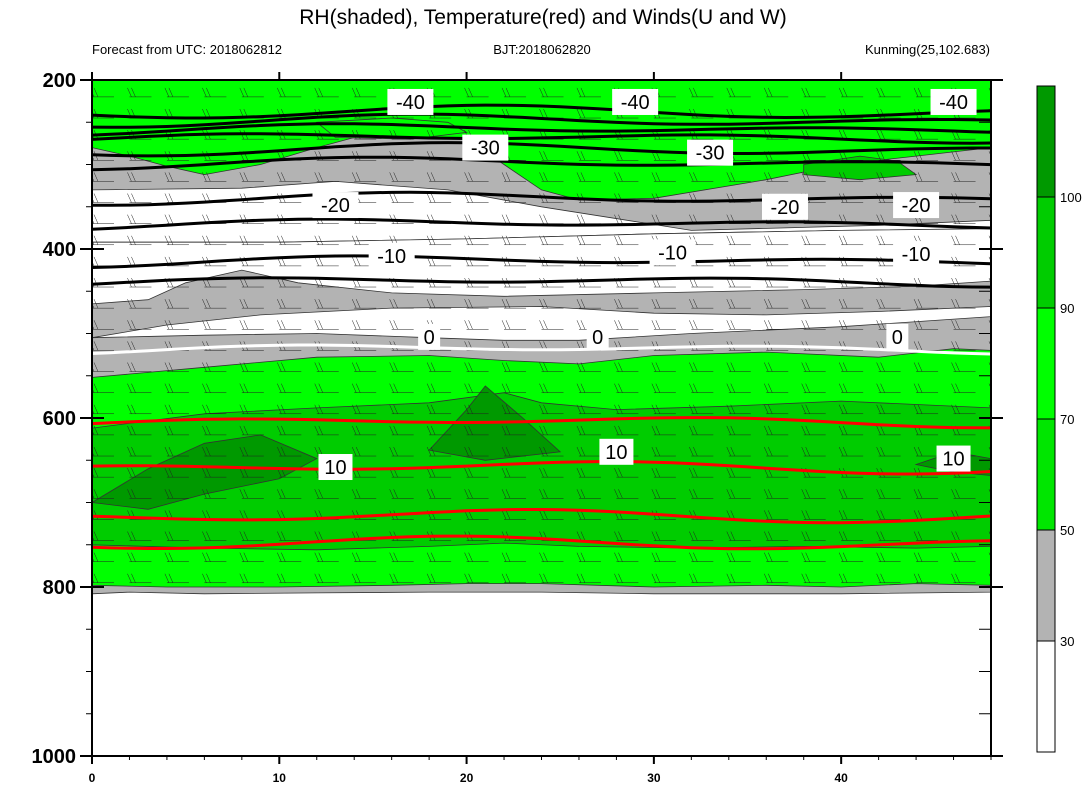  What do you see at coordinates (635, 103) in the screenshot?
I see `contour-label-text: -40` at bounding box center [635, 103].